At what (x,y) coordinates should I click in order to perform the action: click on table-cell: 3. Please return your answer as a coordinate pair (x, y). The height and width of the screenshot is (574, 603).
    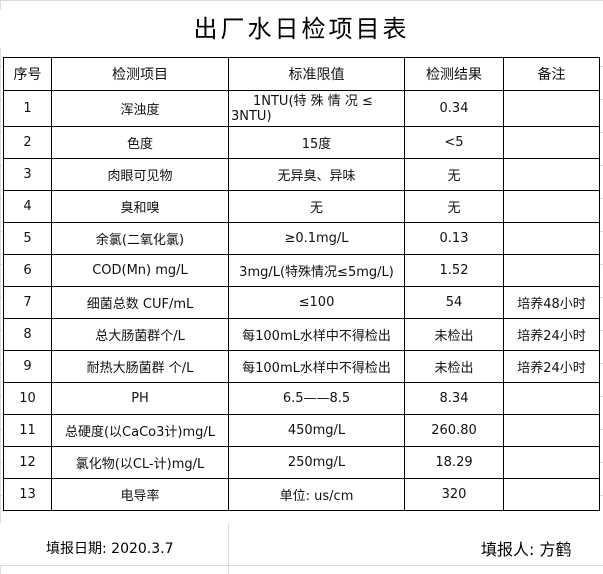
    Looking at the image, I should click on (27, 174).